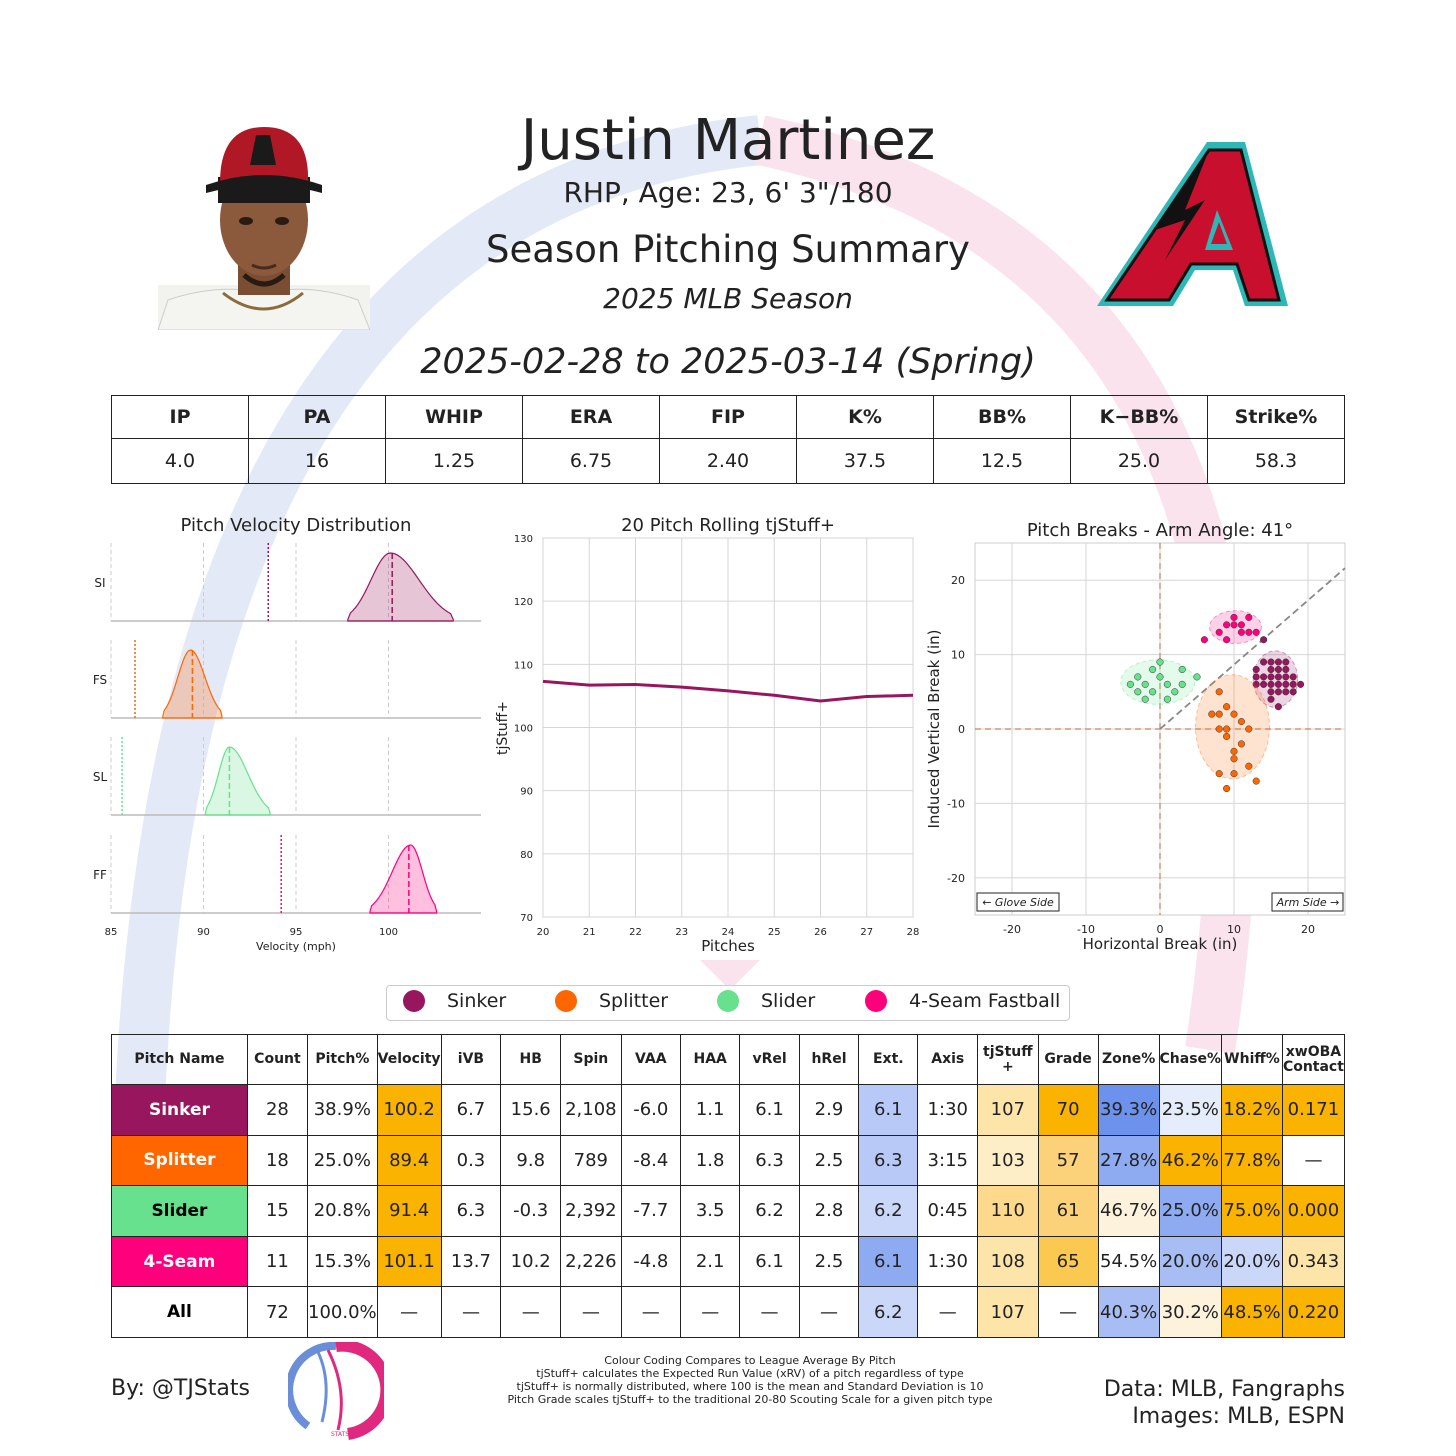 This screenshot has width=1456, height=1456. I want to click on table-cell: 2.5, so click(829, 1160).